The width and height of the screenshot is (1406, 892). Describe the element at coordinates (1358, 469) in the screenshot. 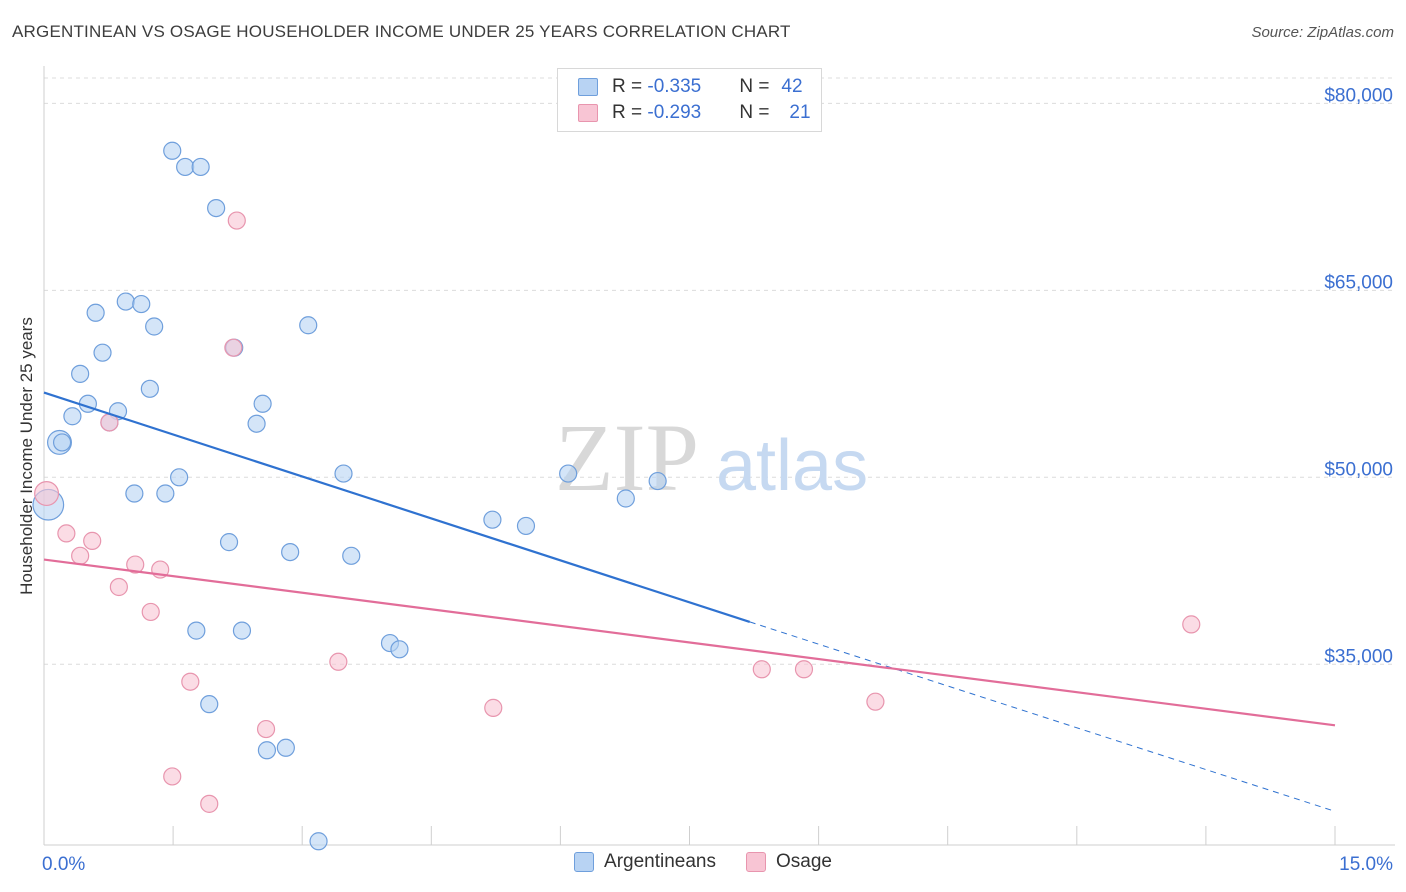

I see `y-tick-label: $50,000` at that location.